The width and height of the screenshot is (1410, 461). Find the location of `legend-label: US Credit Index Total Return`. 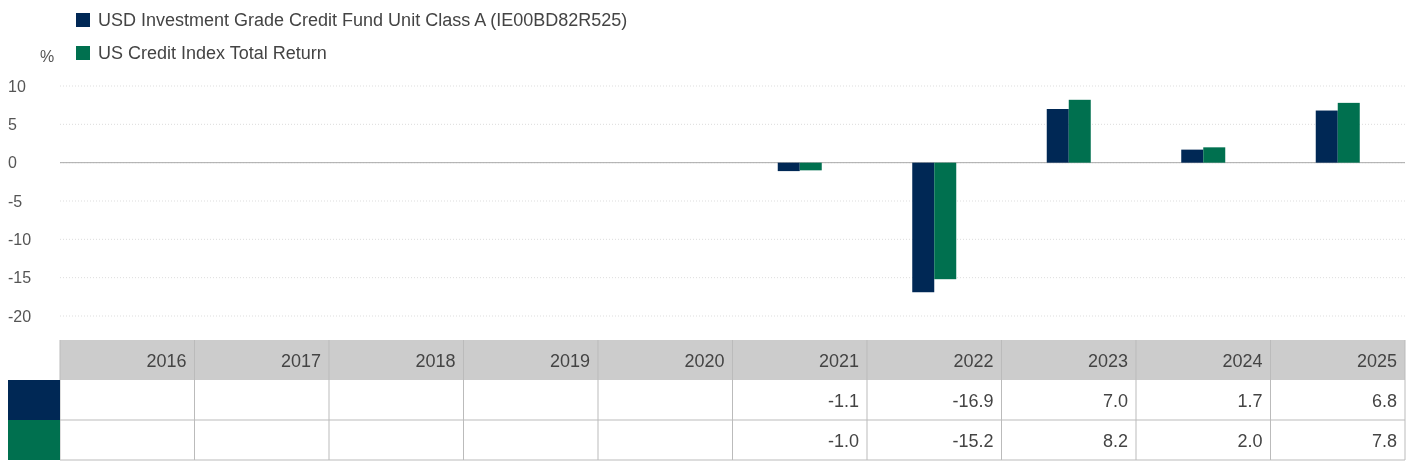

legend-label: US Credit Index Total Return is located at coordinates (212, 53).